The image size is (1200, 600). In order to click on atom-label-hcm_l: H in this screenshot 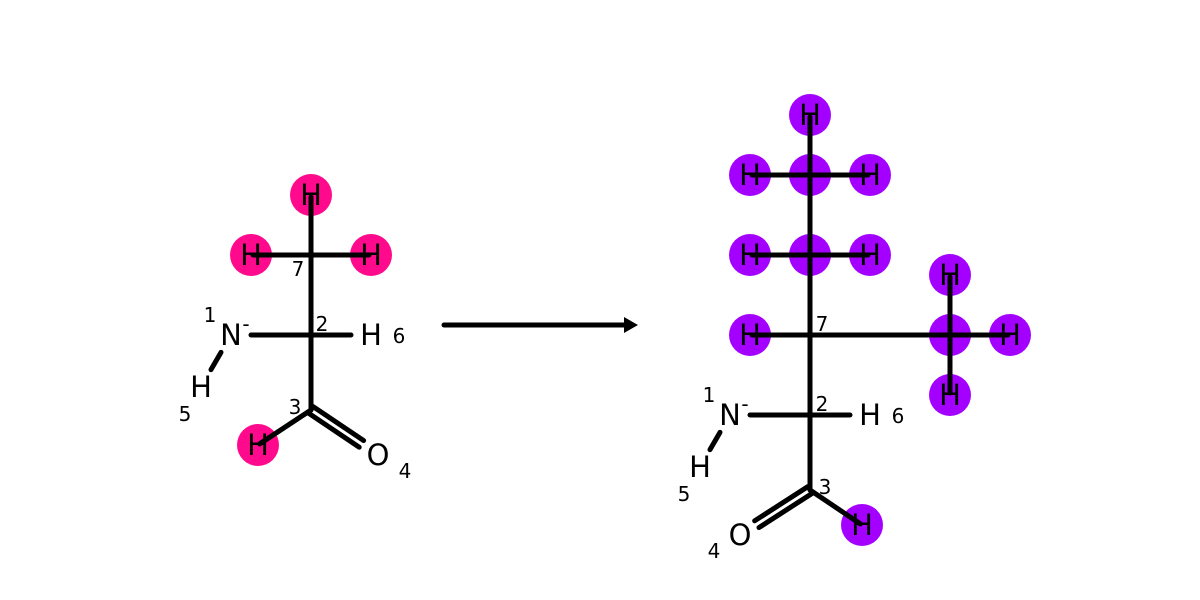, I will do `click(750, 255)`.